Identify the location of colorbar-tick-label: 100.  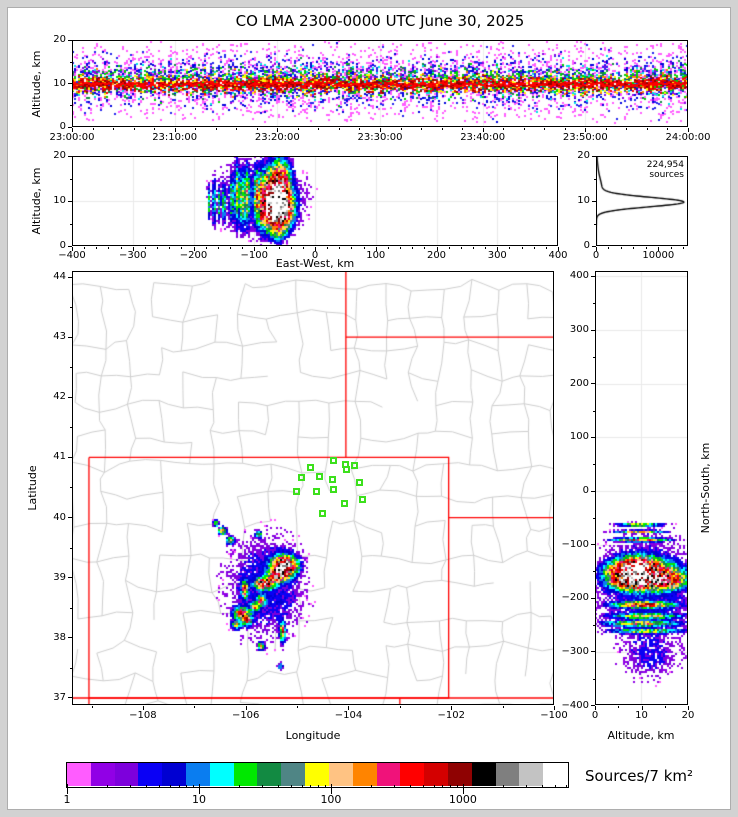
(331, 799).